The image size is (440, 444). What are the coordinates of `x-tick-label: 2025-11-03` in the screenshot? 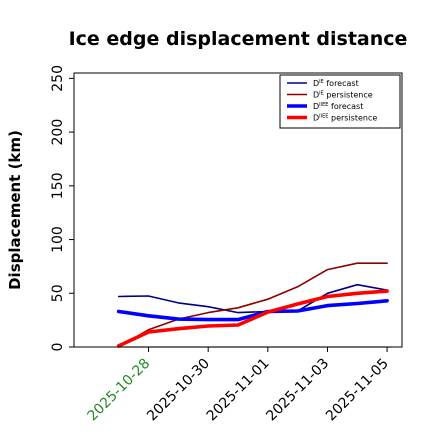 It's located at (297, 390).